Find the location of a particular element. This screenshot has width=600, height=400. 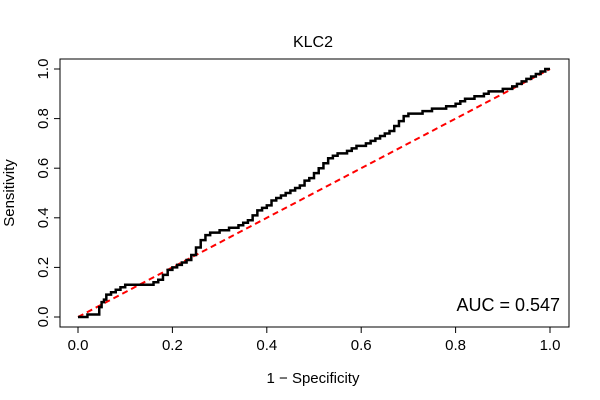

auc-annotation: AUC = 0.547 is located at coordinates (508, 305).